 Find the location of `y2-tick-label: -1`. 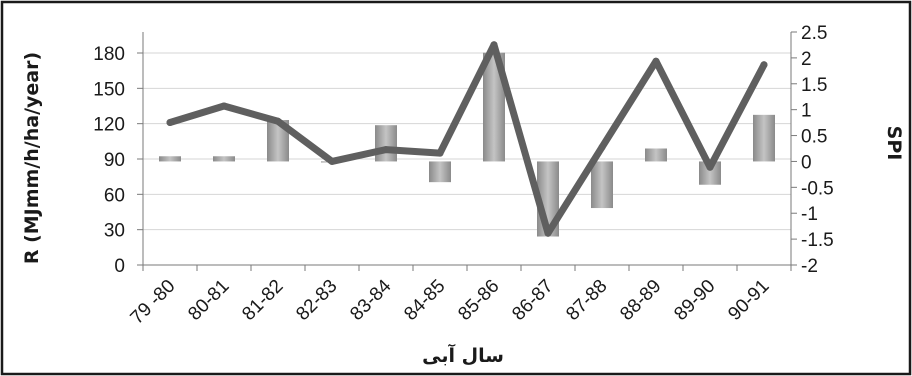

y2-tick-label: -1 is located at coordinates (809, 214).